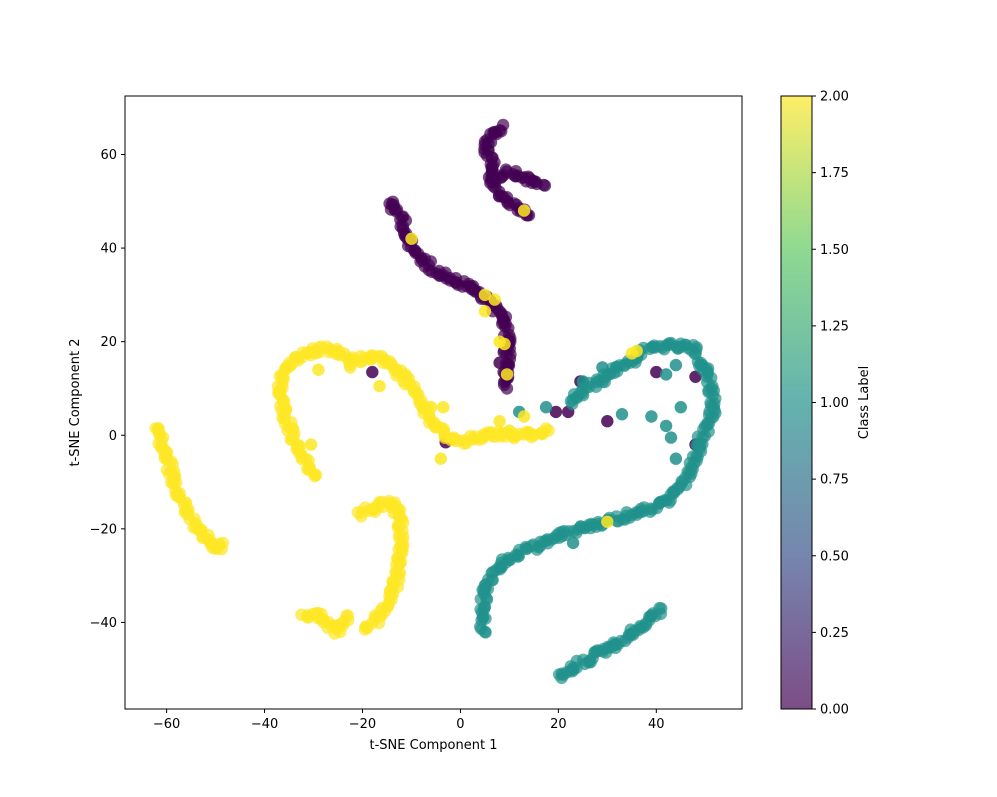 The width and height of the screenshot is (997, 797). I want to click on colorbar-tick-label: 1.00, so click(834, 403).